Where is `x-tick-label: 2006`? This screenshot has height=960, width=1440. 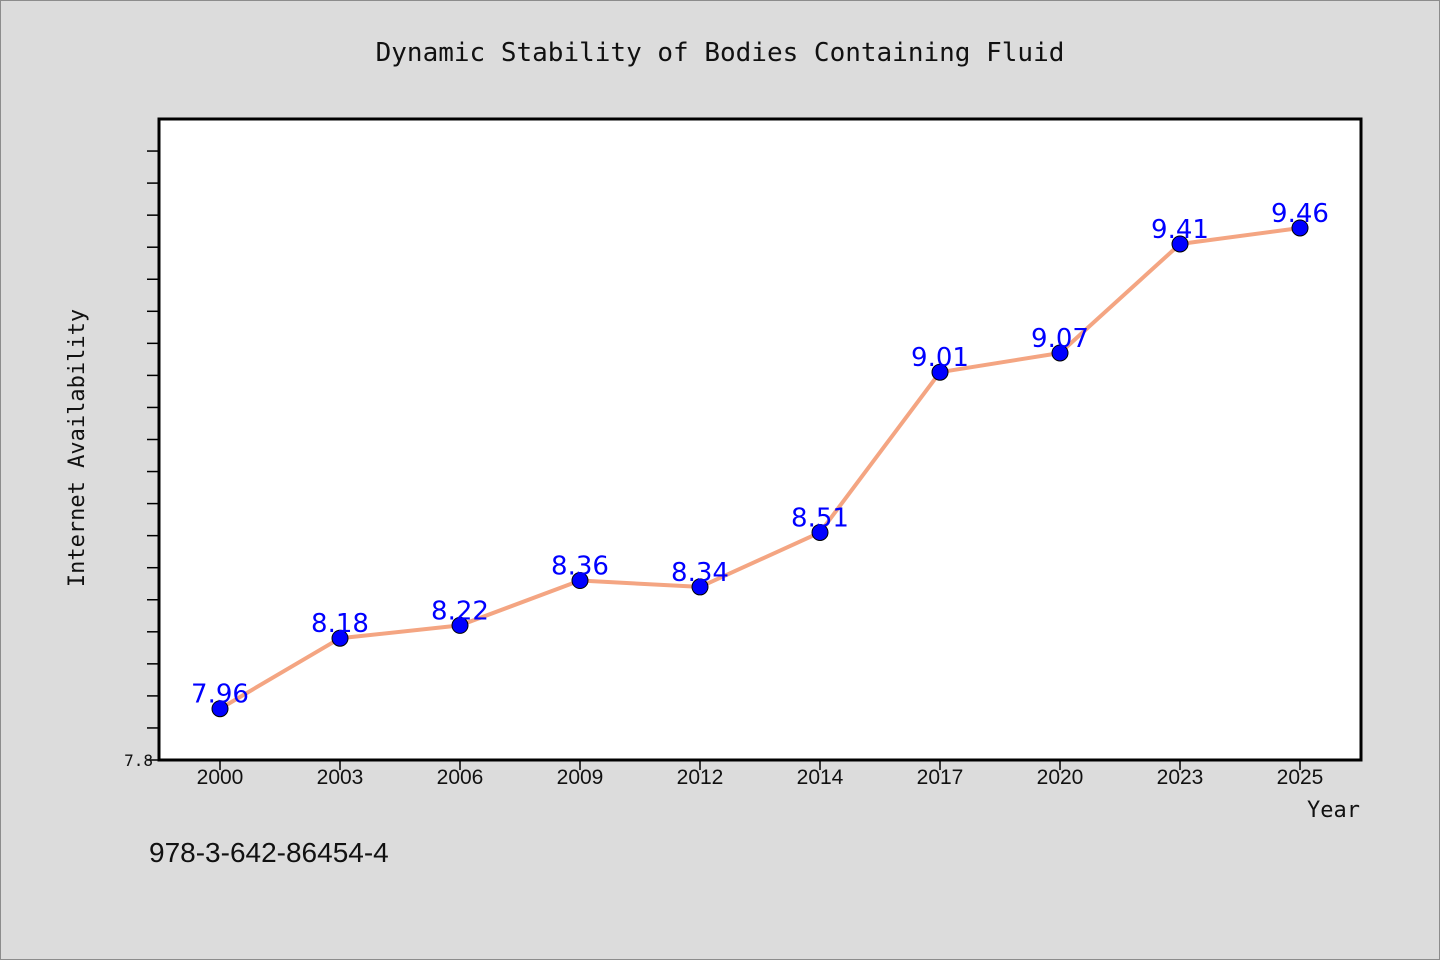
x-tick-label: 2006 is located at coordinates (460, 777).